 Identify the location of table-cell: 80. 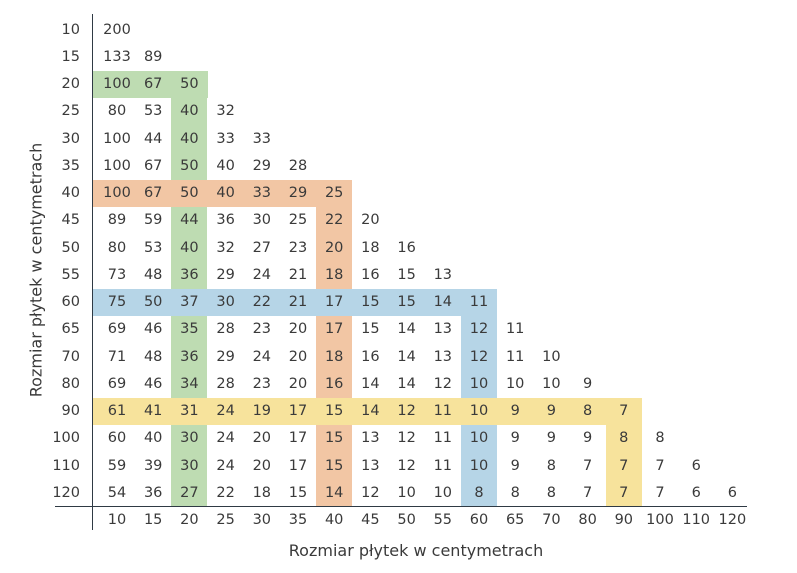
(117, 247).